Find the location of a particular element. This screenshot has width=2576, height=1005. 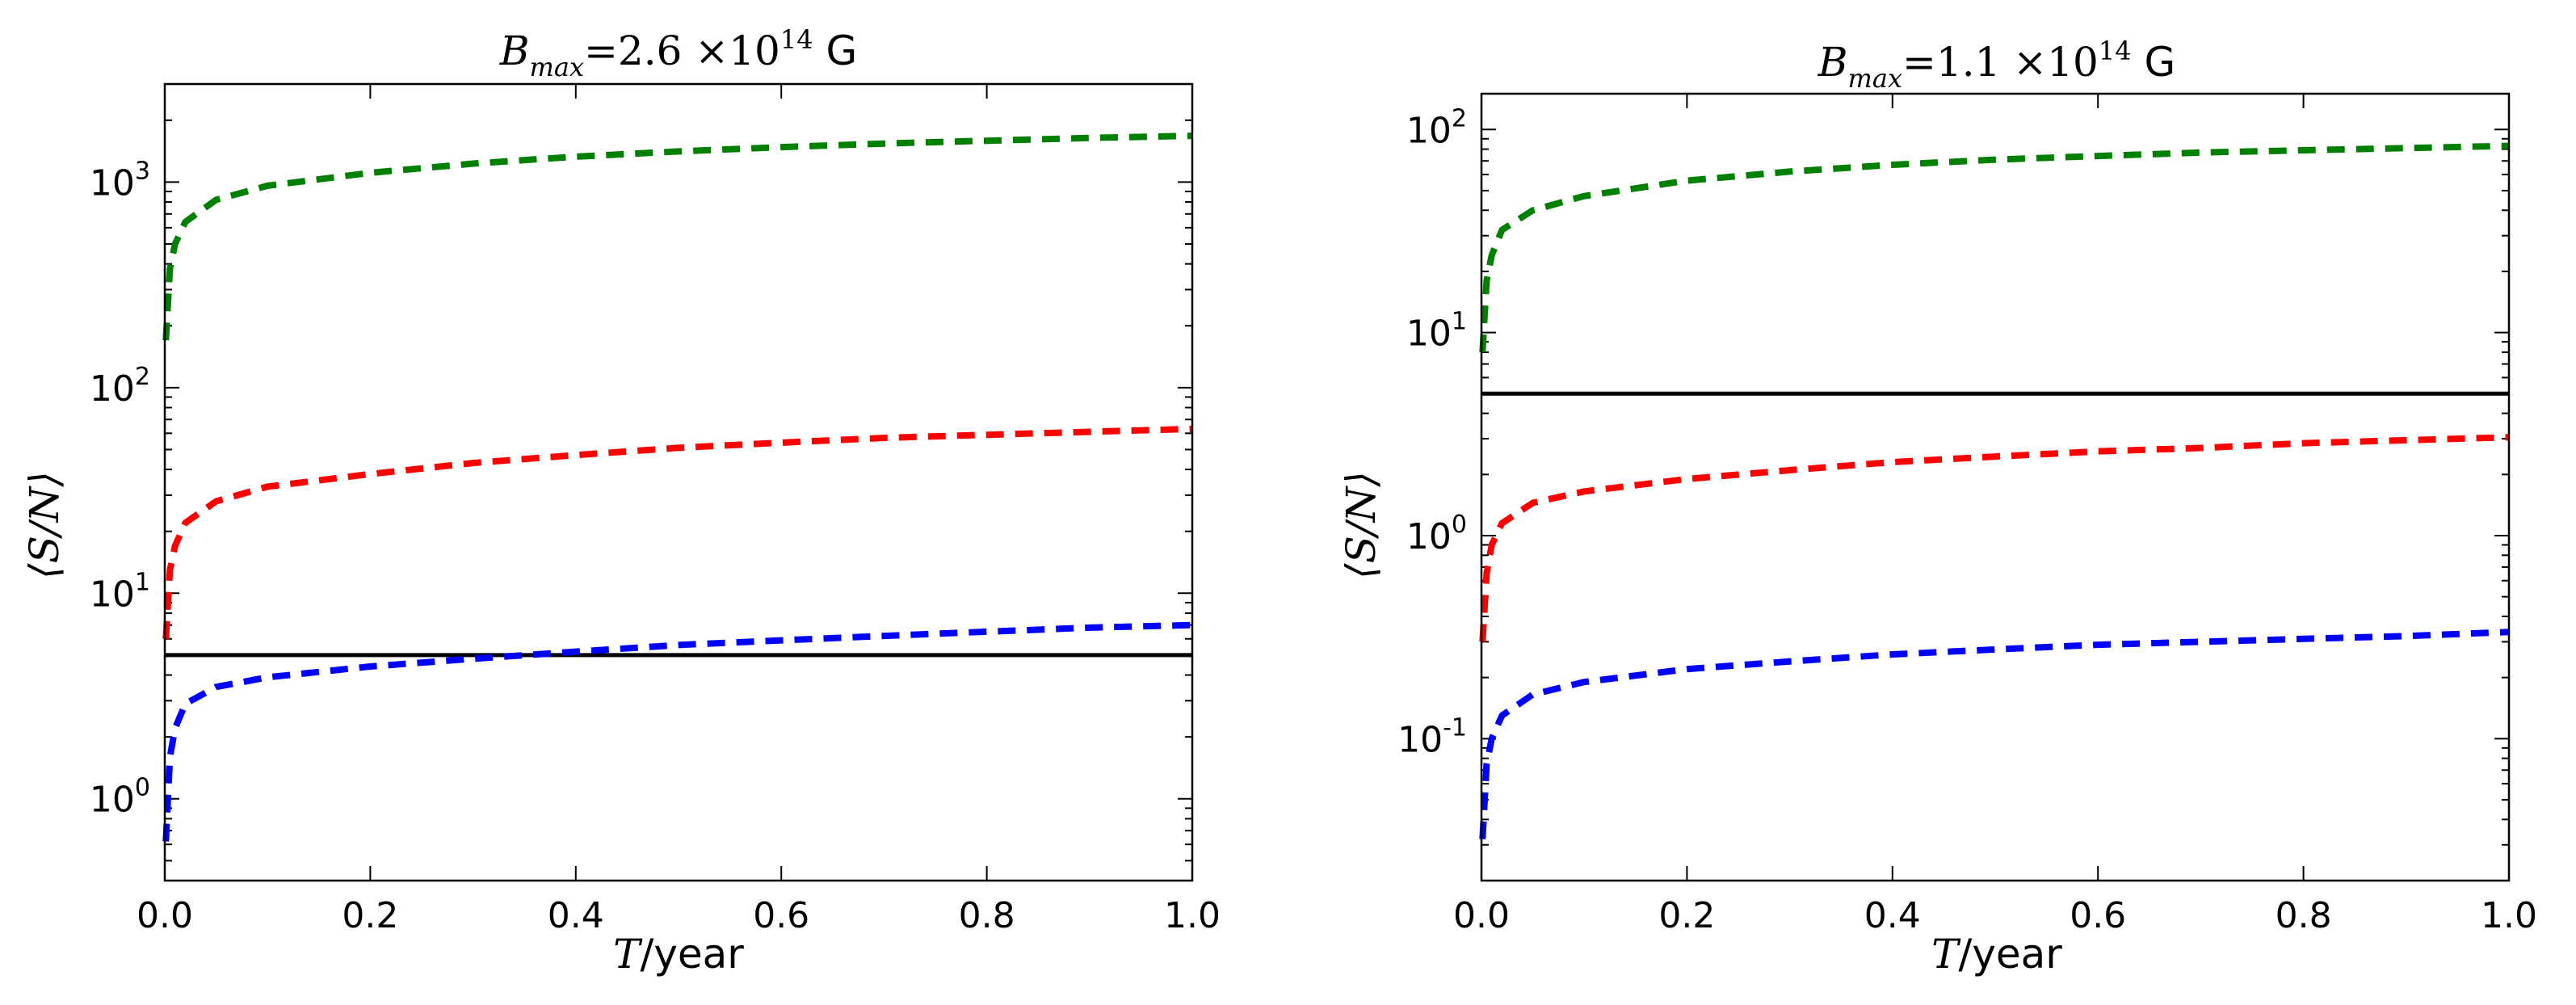

y-tick-label: 10⁻¹ is located at coordinates (1432, 736).